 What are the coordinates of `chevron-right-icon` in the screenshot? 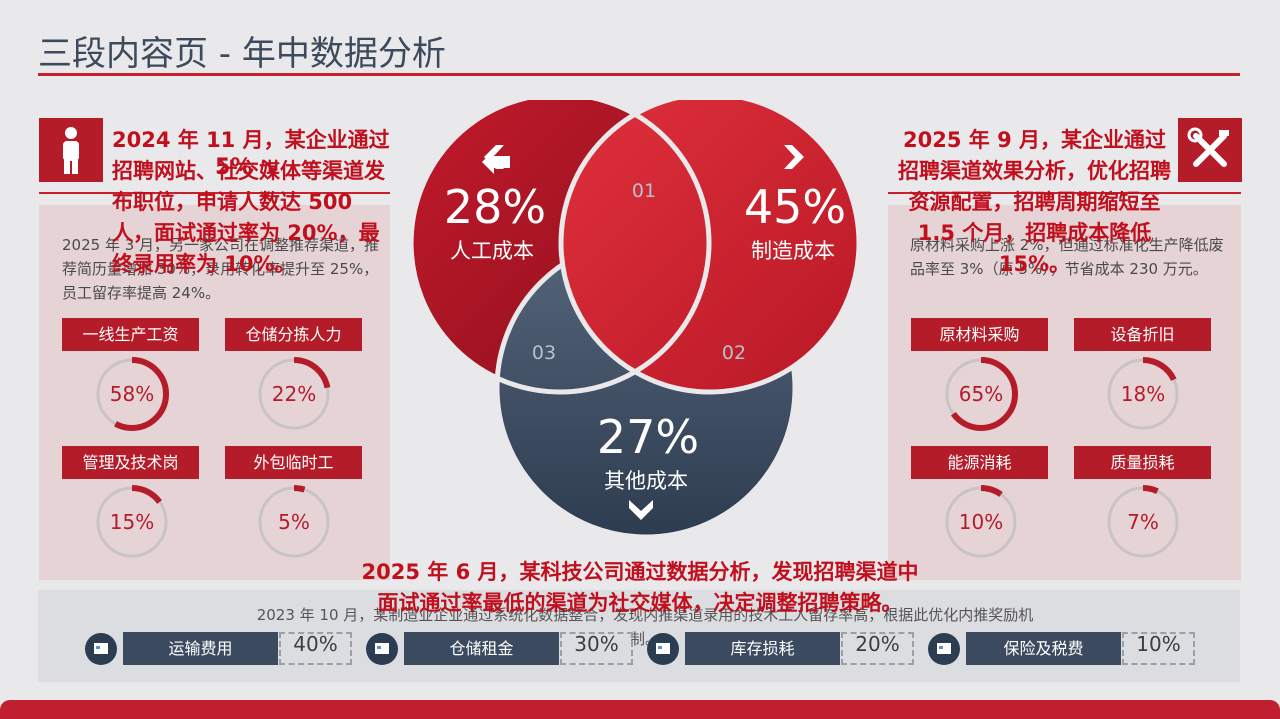 It's located at (794, 157).